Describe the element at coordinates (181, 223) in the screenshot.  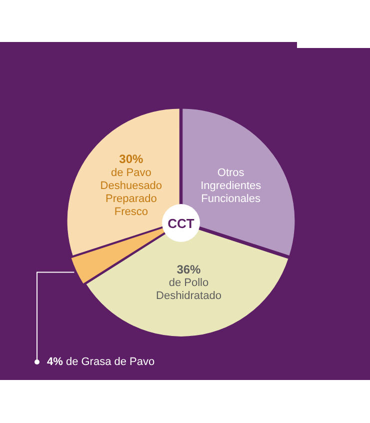
I see `text: CCT` at that location.